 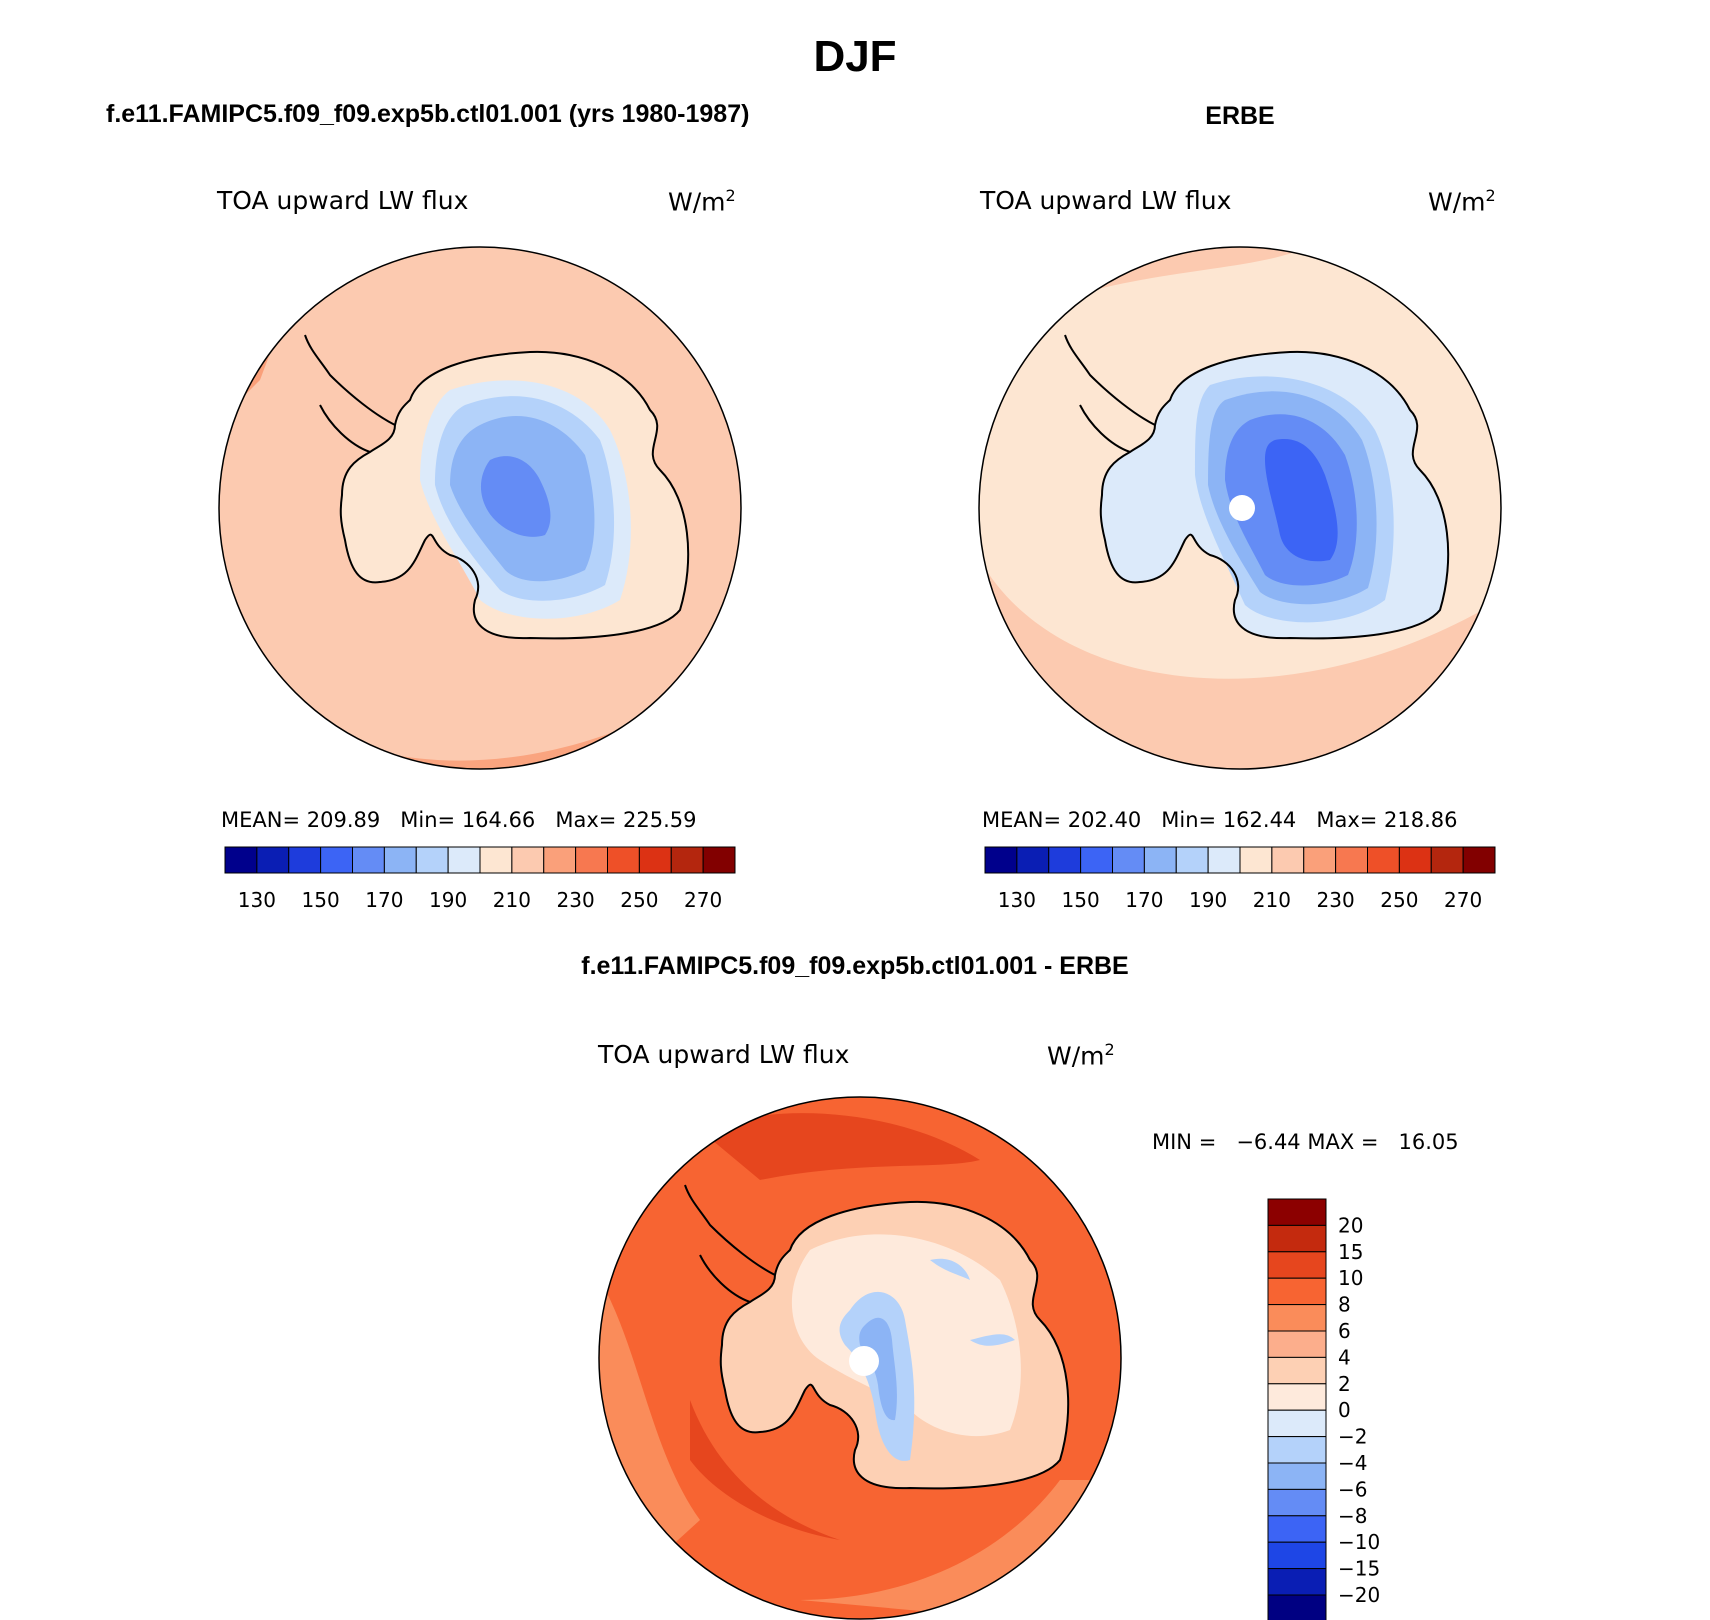 What do you see at coordinates (639, 900) in the screenshot?
I see `panel-model-colorbar-tick-label: 250` at bounding box center [639, 900].